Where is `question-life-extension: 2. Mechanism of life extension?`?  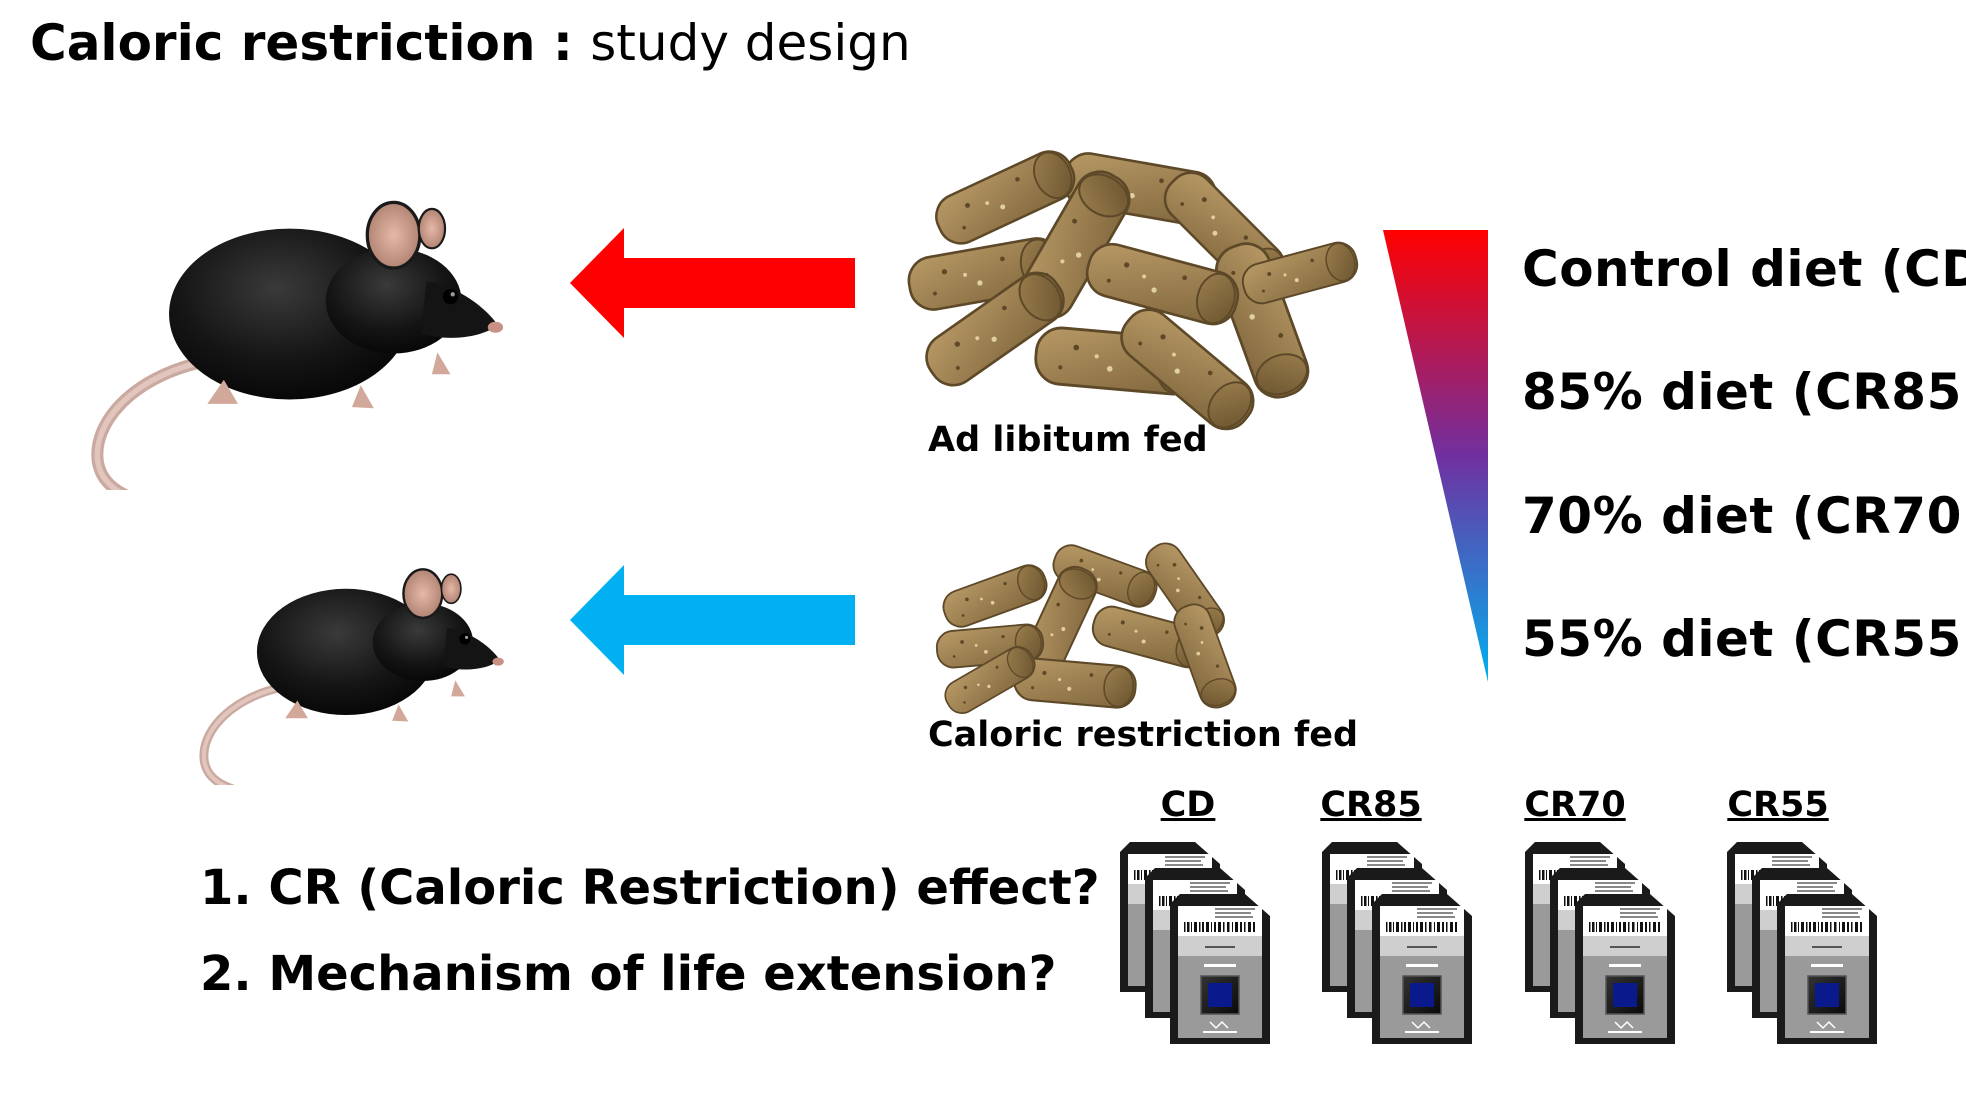
question-life-extension: 2. Mechanism of life extension? is located at coordinates (628, 974).